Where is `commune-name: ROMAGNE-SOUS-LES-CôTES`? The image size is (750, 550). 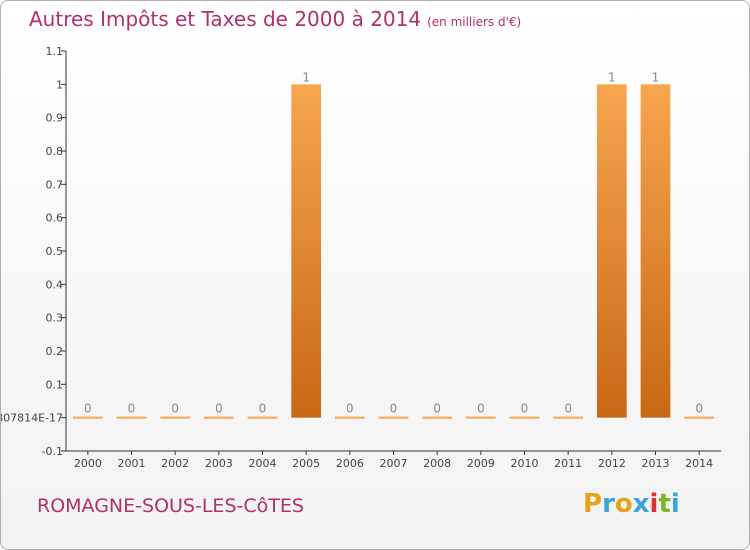 commune-name: ROMAGNE-SOUS-LES-CôTES is located at coordinates (170, 506).